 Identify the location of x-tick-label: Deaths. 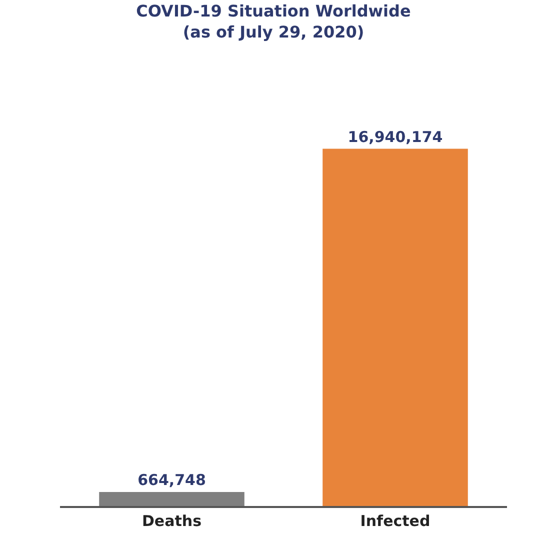
(172, 521).